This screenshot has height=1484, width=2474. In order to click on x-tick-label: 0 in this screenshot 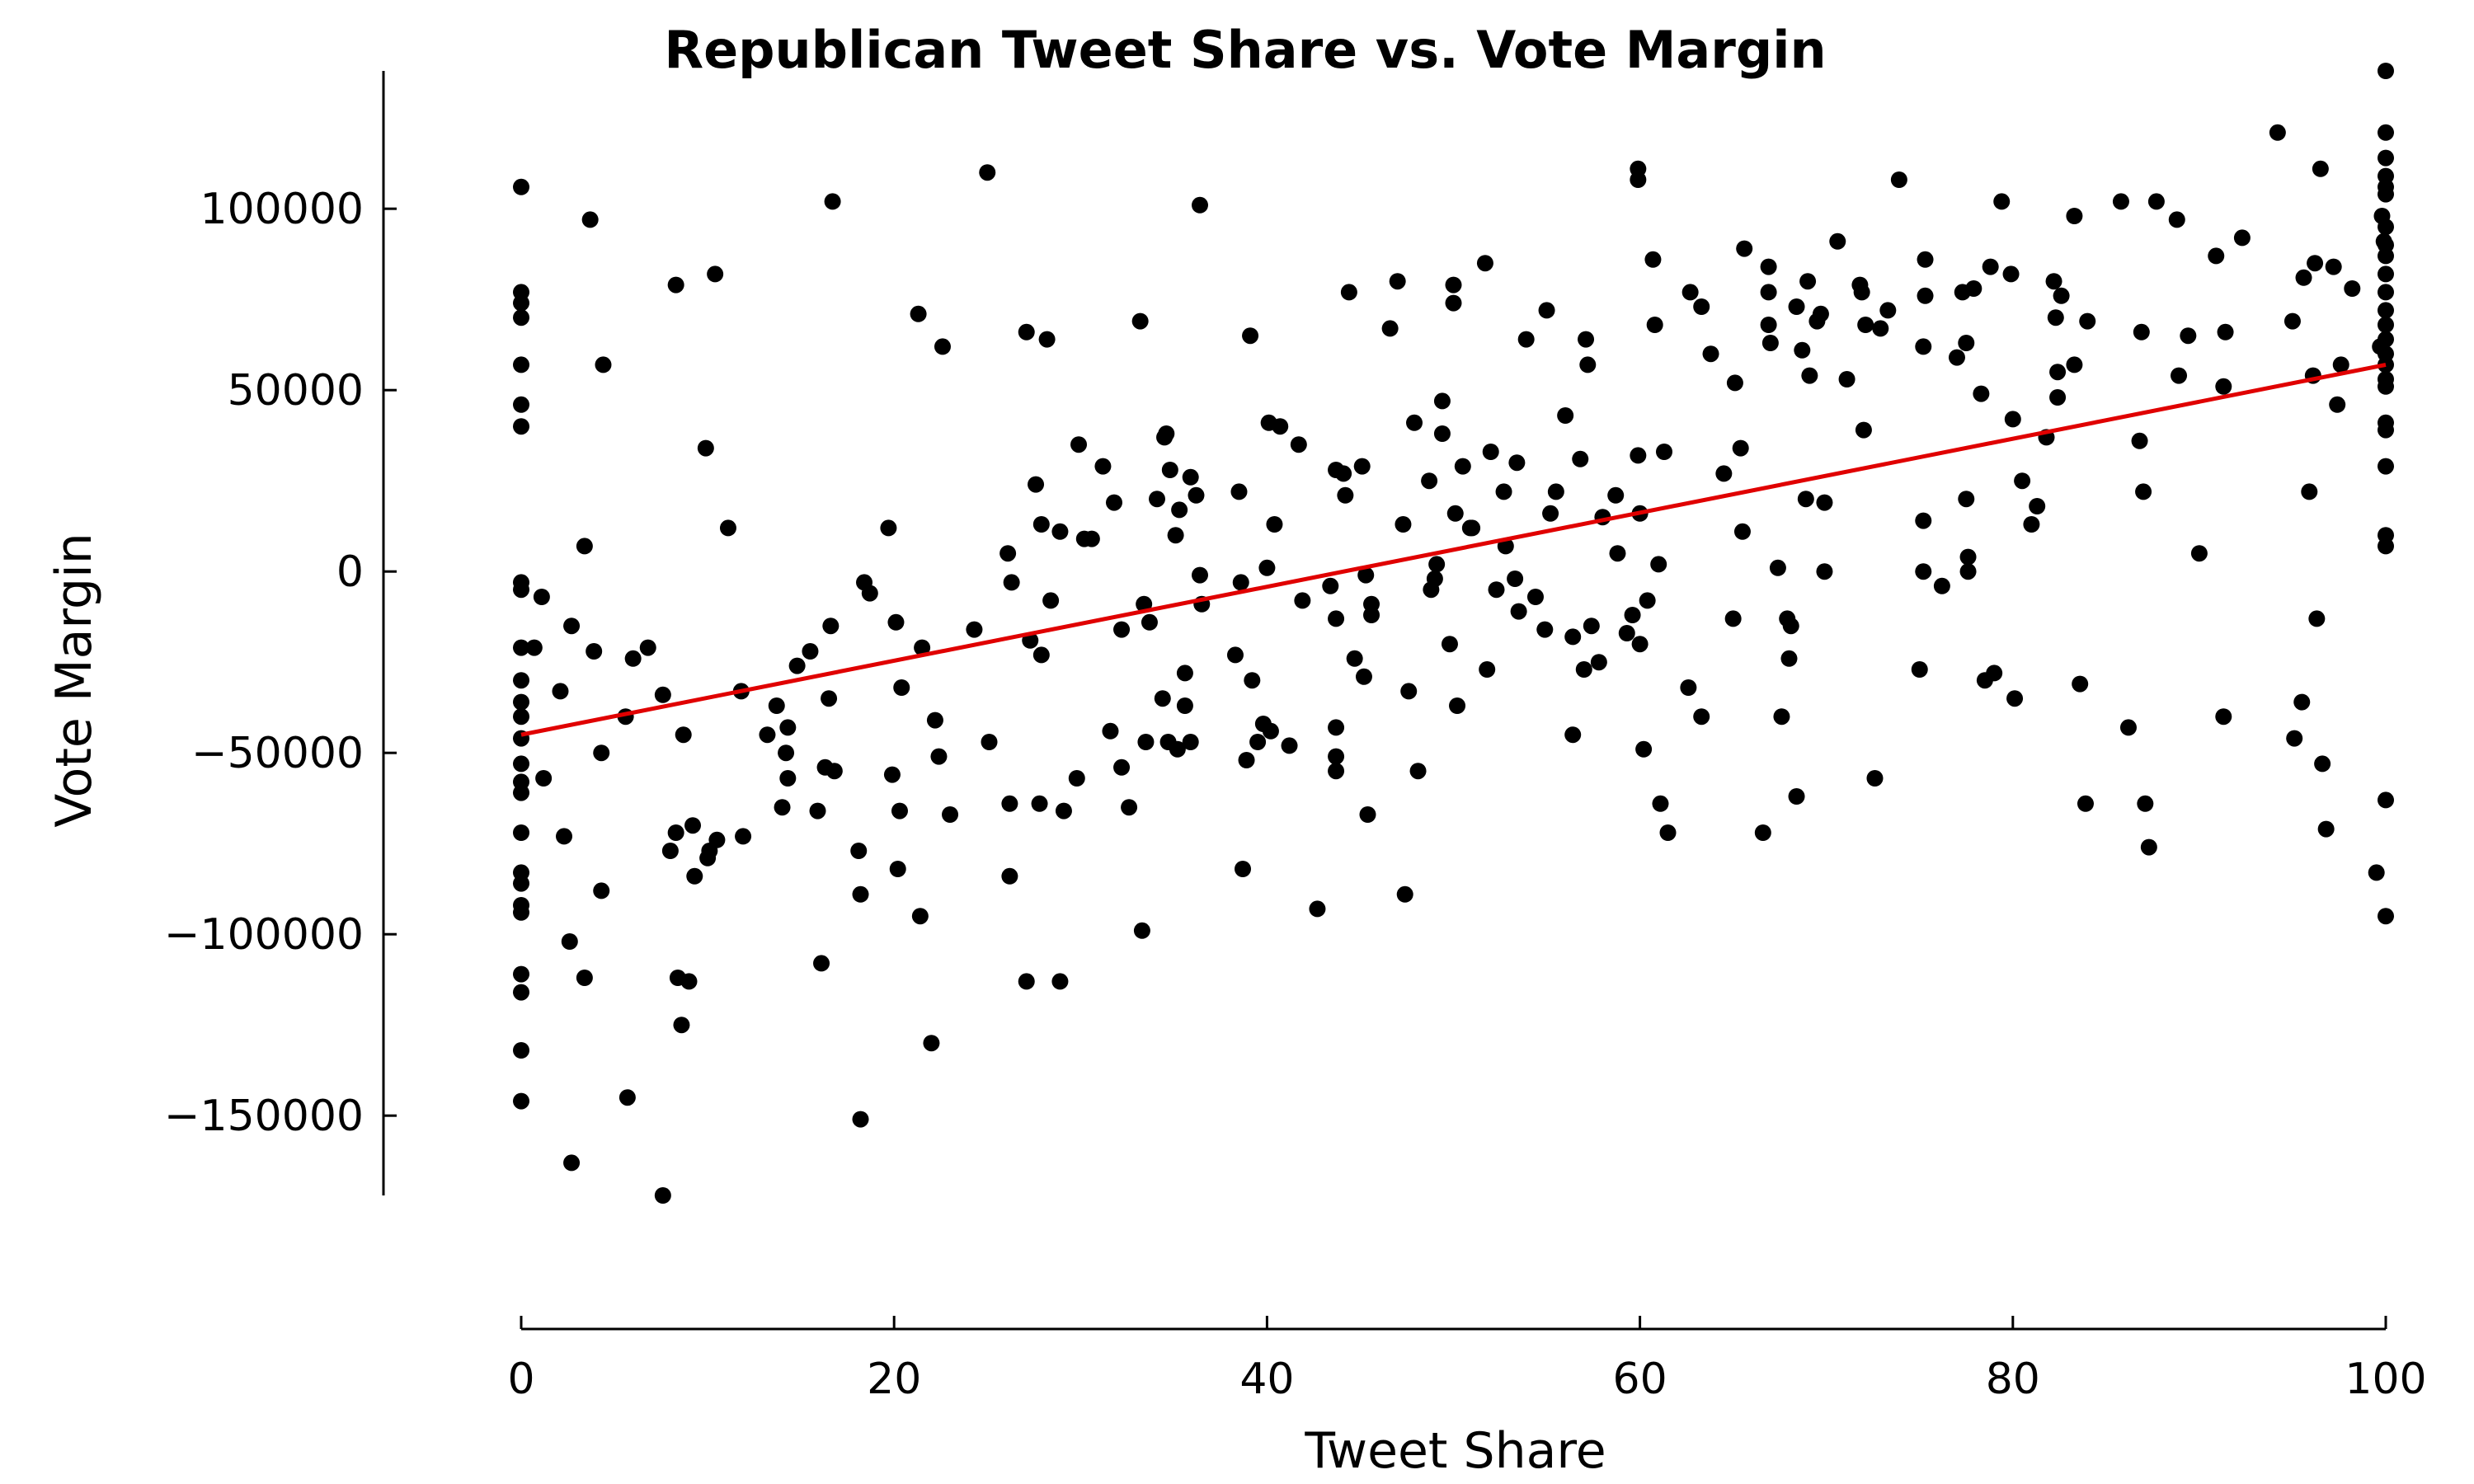, I will do `click(520, 1379)`.